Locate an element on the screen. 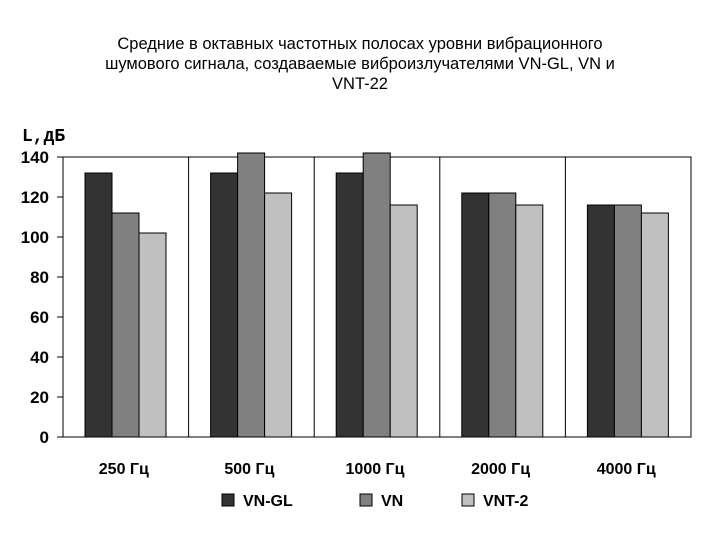 This screenshot has width=720, height=540. y-tick-label: 140 is located at coordinates (35, 157).